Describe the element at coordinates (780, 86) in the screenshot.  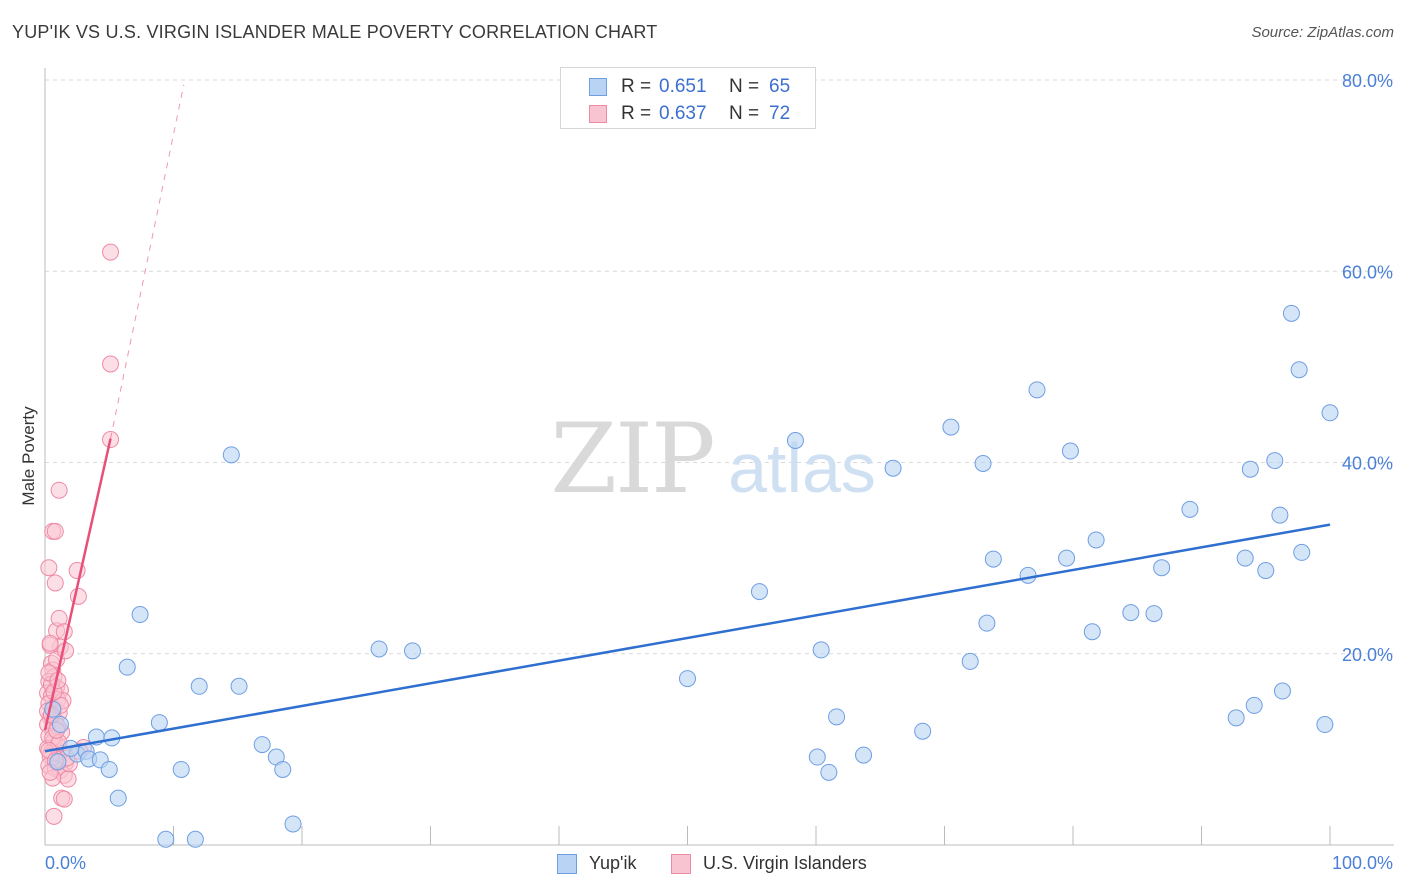
I see `n-value: 65` at that location.